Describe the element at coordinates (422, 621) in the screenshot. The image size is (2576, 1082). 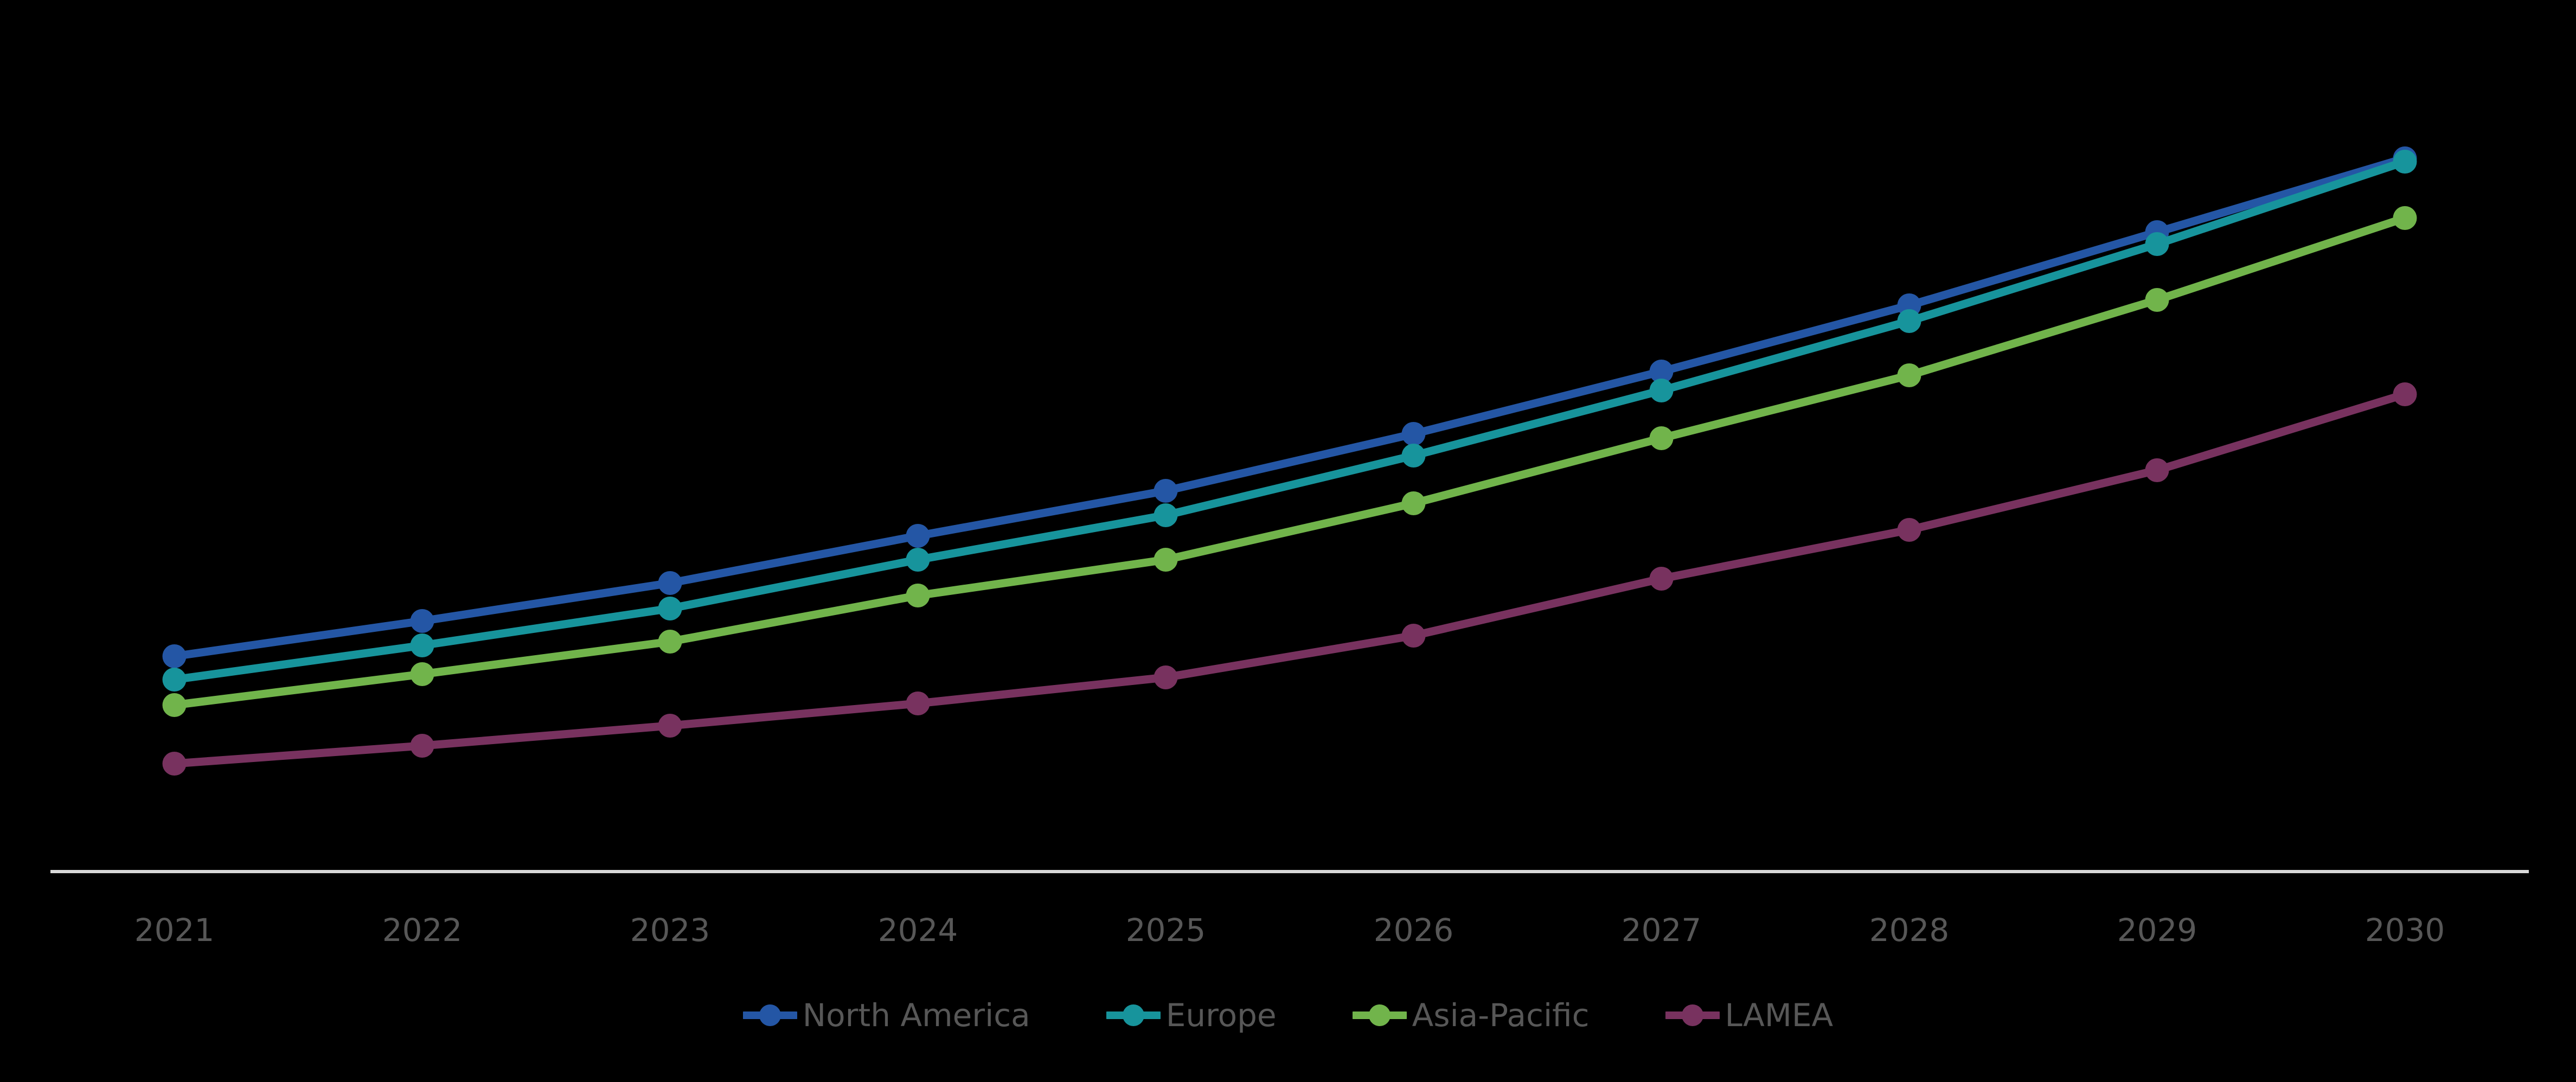
I see `data-point-north-america-2022` at that location.